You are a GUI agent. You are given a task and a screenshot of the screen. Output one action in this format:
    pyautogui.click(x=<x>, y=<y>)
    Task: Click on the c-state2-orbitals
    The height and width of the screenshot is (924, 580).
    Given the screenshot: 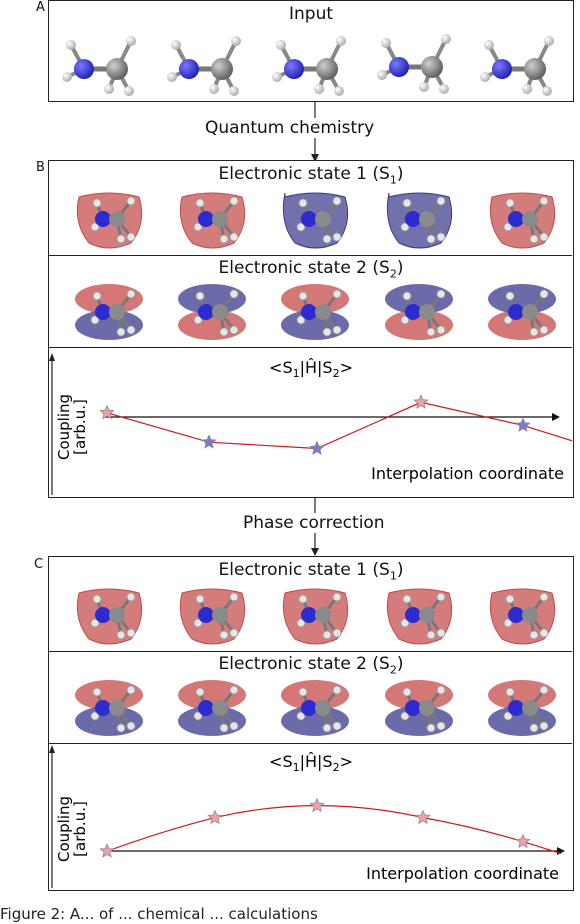 What is the action you would take?
    pyautogui.click(x=315, y=708)
    